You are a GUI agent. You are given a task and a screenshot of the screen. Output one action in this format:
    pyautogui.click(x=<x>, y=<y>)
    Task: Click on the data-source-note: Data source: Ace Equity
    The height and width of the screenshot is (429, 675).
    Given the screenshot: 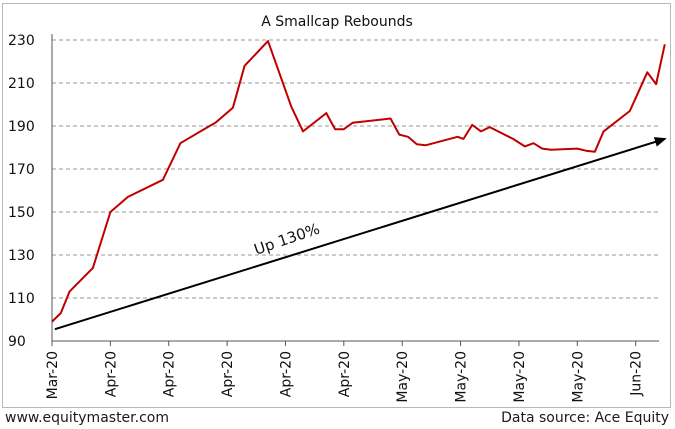 What is the action you would take?
    pyautogui.click(x=585, y=418)
    